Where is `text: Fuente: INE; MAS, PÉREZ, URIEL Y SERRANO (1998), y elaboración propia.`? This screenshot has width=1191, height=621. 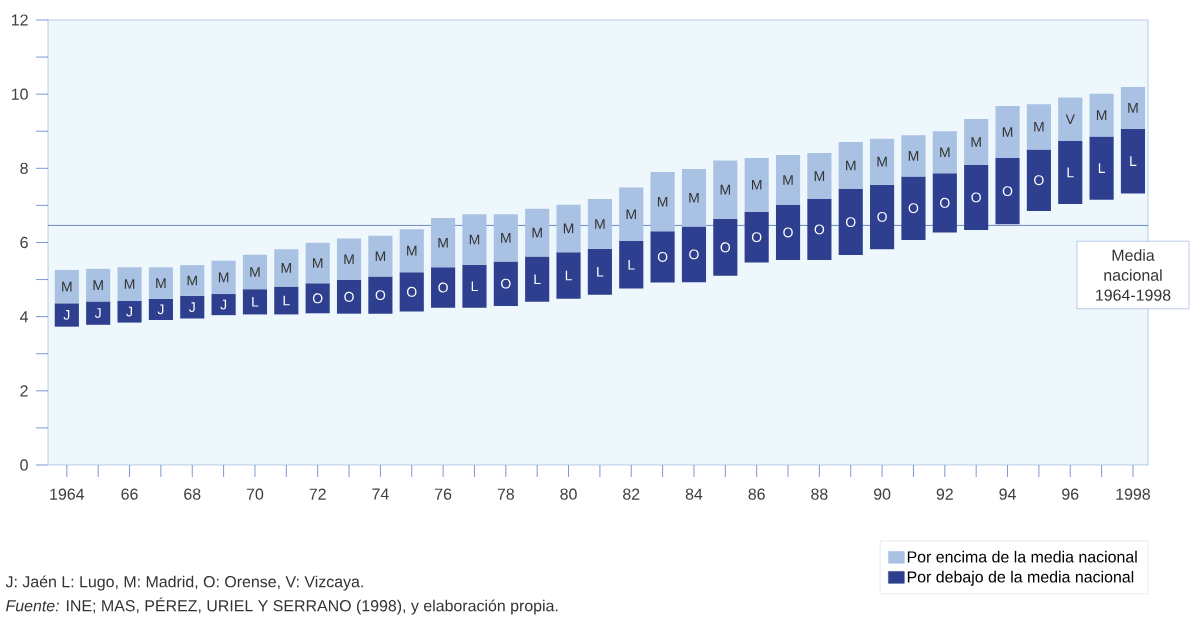
text: Fuente: INE; MAS, PÉREZ, URIEL Y SERRANO (1998), y elaboración propia. is located at coordinates (282, 606).